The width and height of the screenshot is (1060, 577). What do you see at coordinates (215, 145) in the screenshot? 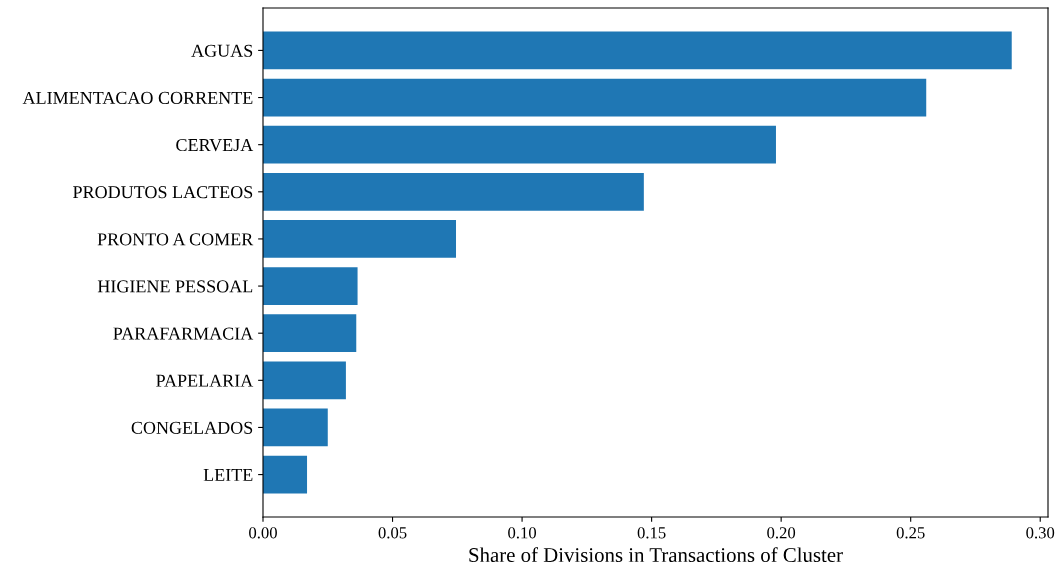
I see `y-tick-label: CERVEJA` at bounding box center [215, 145].